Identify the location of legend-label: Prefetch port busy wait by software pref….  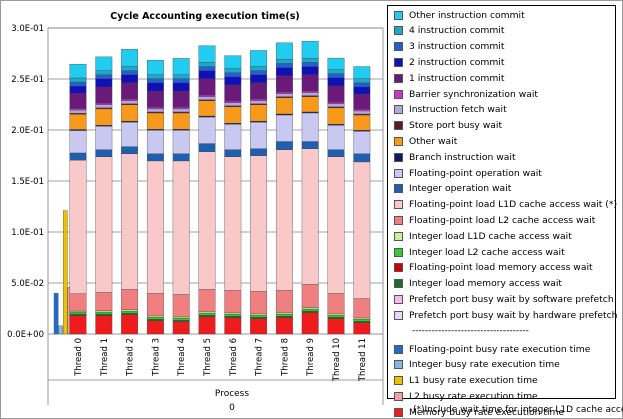
(511, 299).